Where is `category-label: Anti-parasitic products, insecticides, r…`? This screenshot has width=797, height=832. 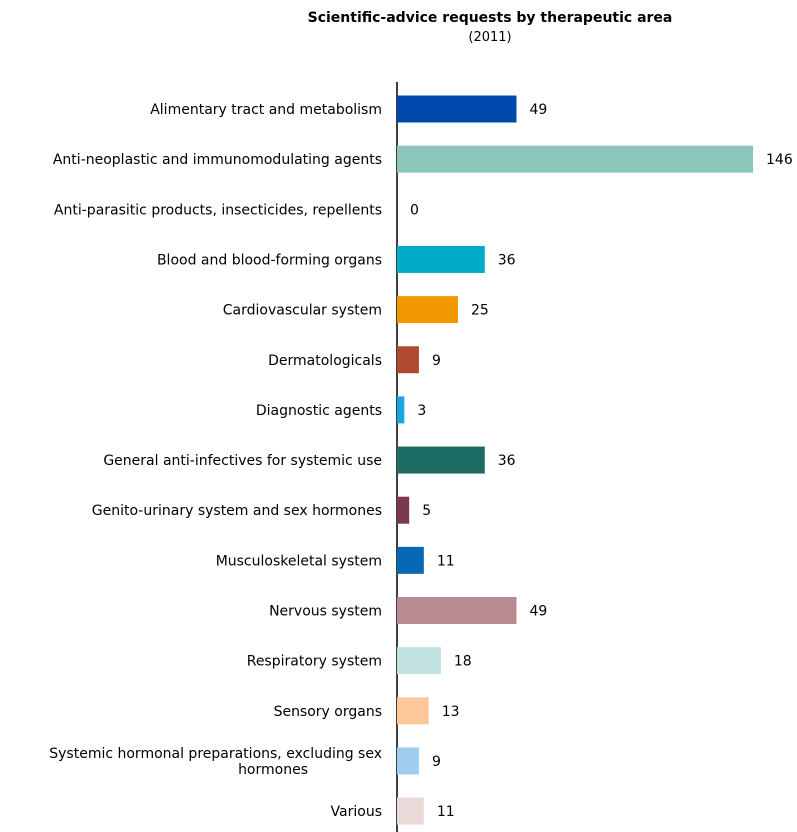
category-label: Anti-parasitic products, insecticides, r… is located at coordinates (218, 210).